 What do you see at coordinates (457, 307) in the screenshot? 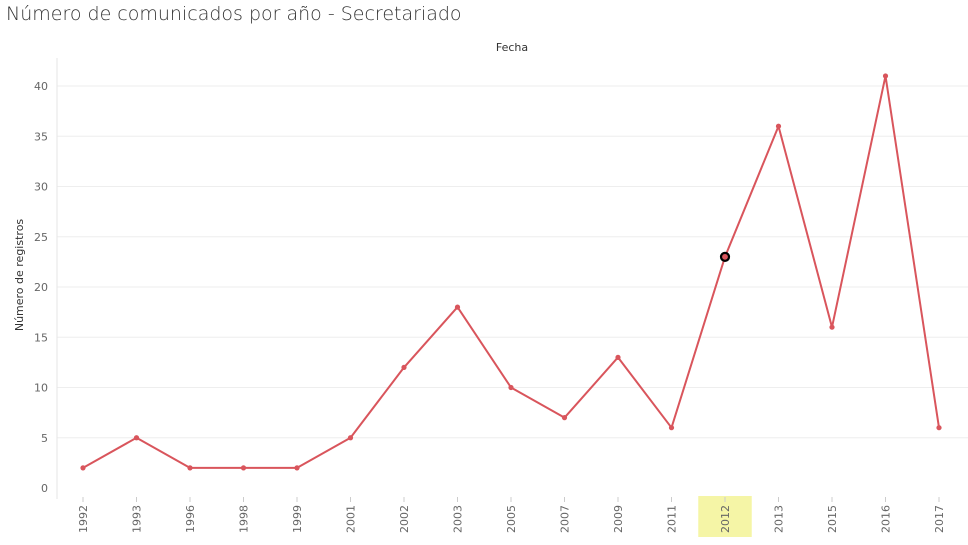
I see `data-point-2003` at bounding box center [457, 307].